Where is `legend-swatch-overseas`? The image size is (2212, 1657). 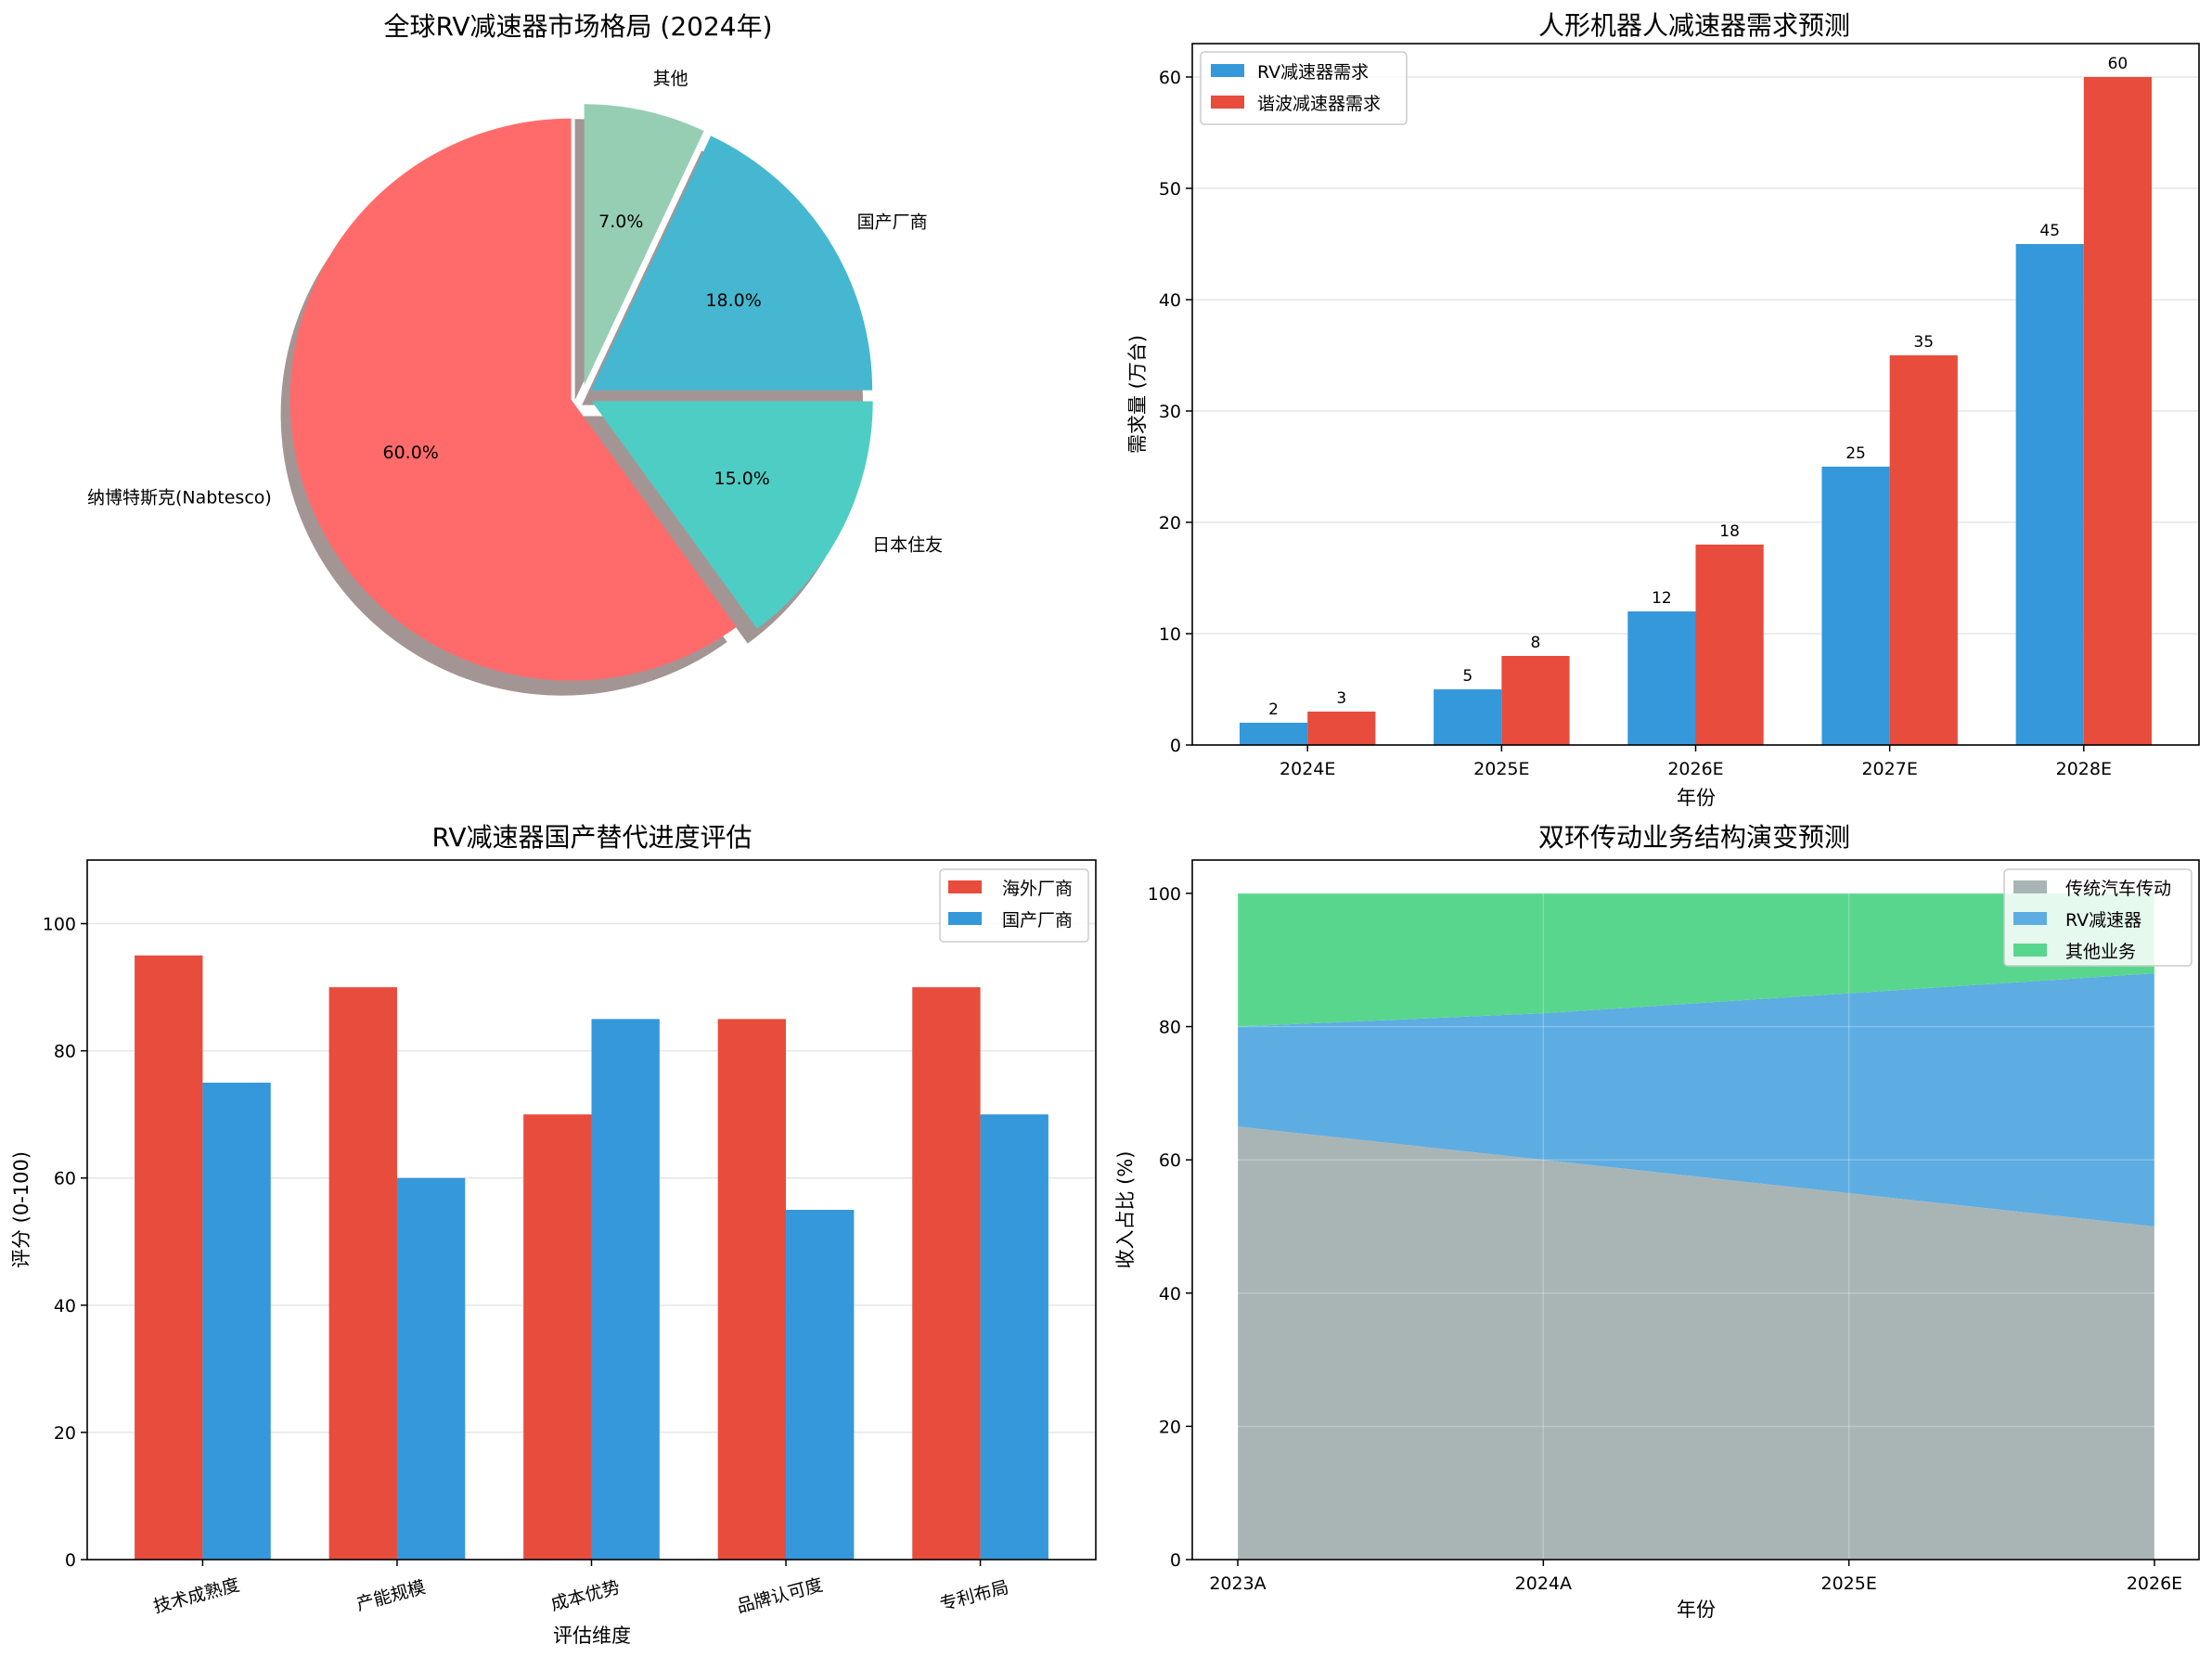 legend-swatch-overseas is located at coordinates (965, 887).